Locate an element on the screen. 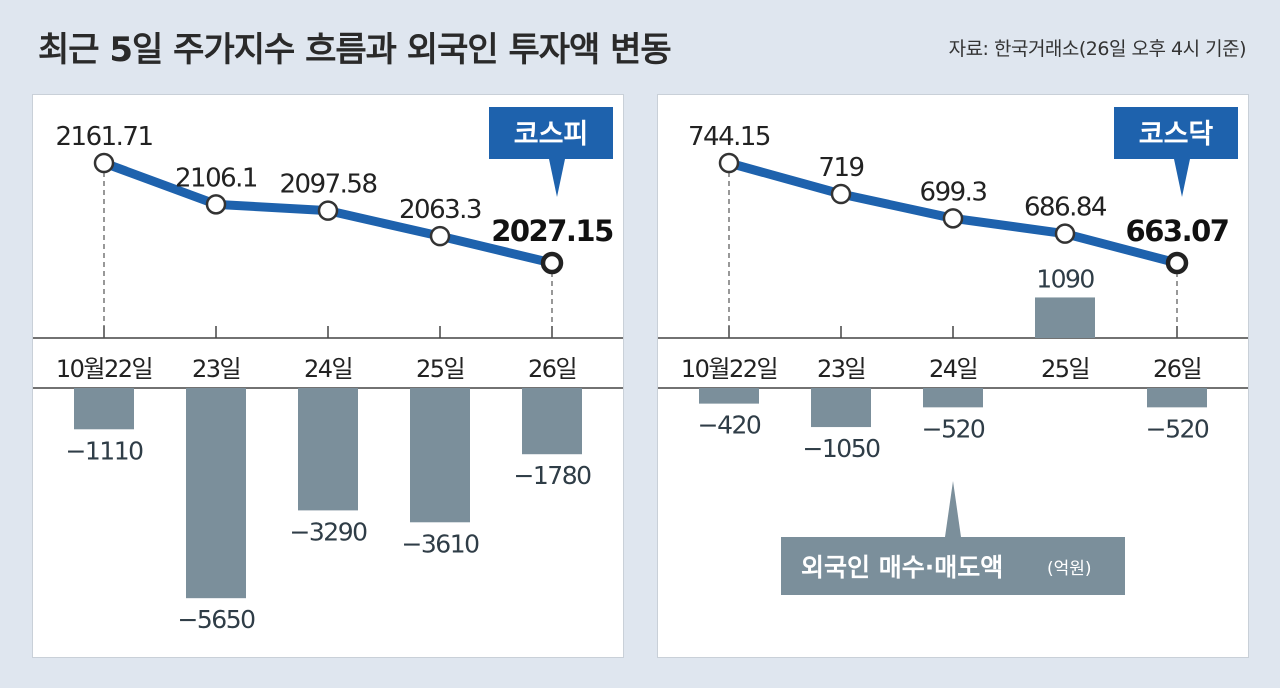 The width and height of the screenshot is (1280, 688). kosdaq-index-value: 663.07 is located at coordinates (1177, 231).